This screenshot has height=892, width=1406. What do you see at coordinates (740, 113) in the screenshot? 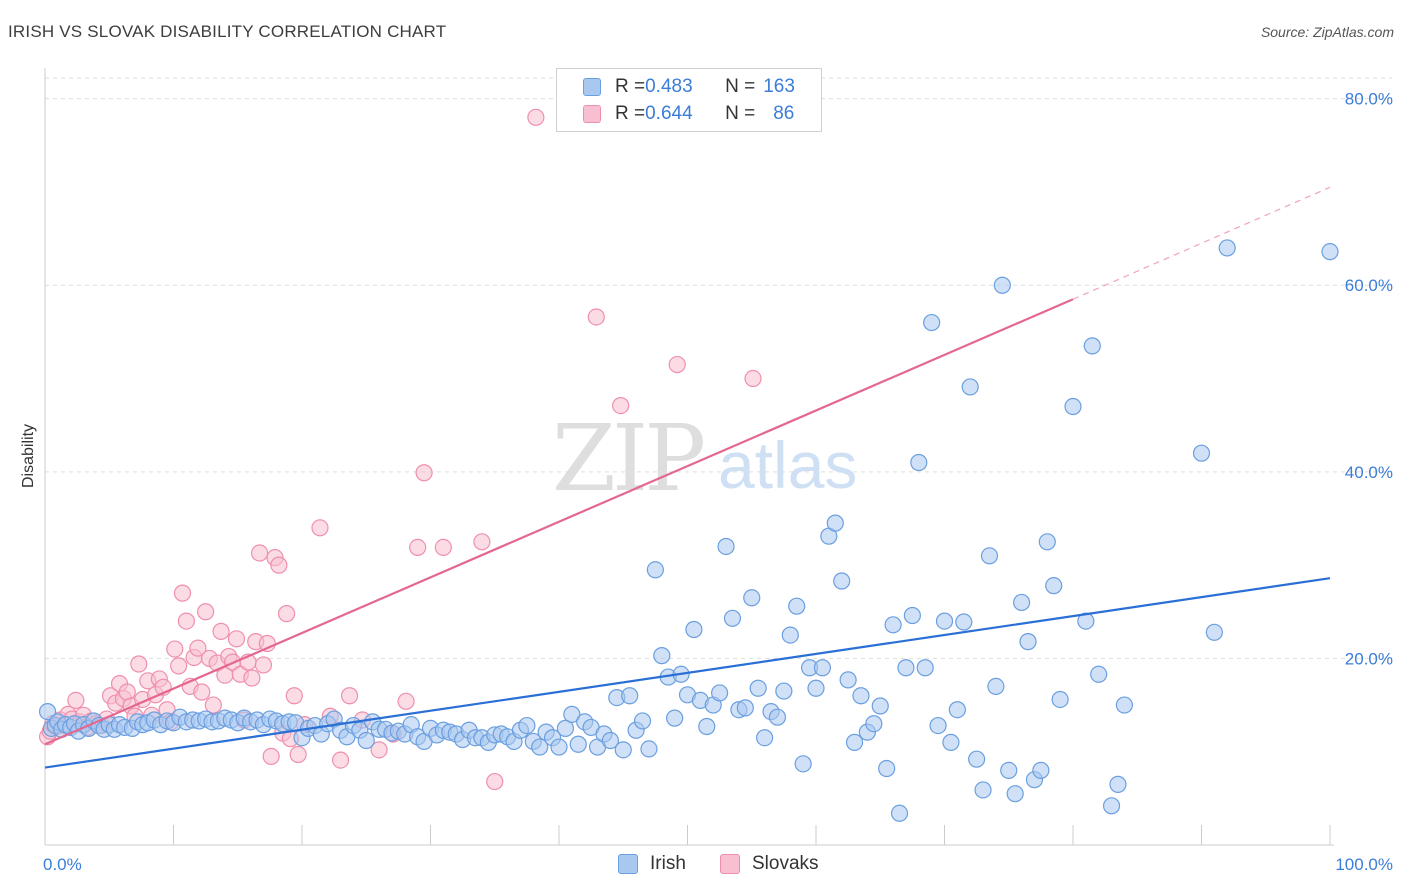
I see `n-label: N =` at bounding box center [740, 113].